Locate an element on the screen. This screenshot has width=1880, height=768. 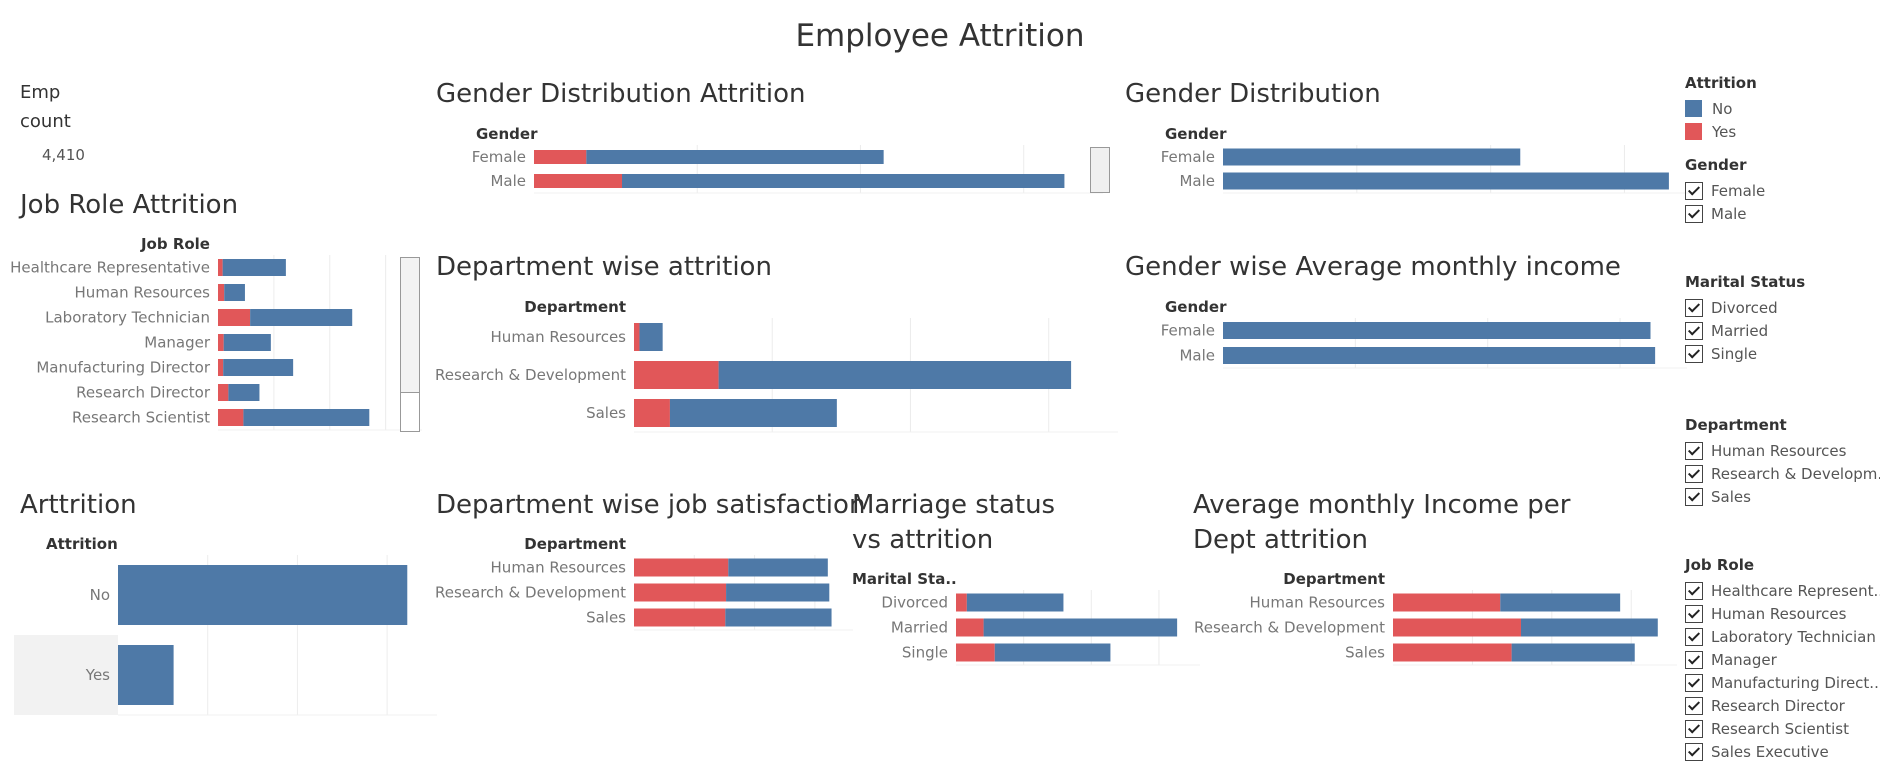
attrition-count-title: Arttrition is located at coordinates (78, 505).